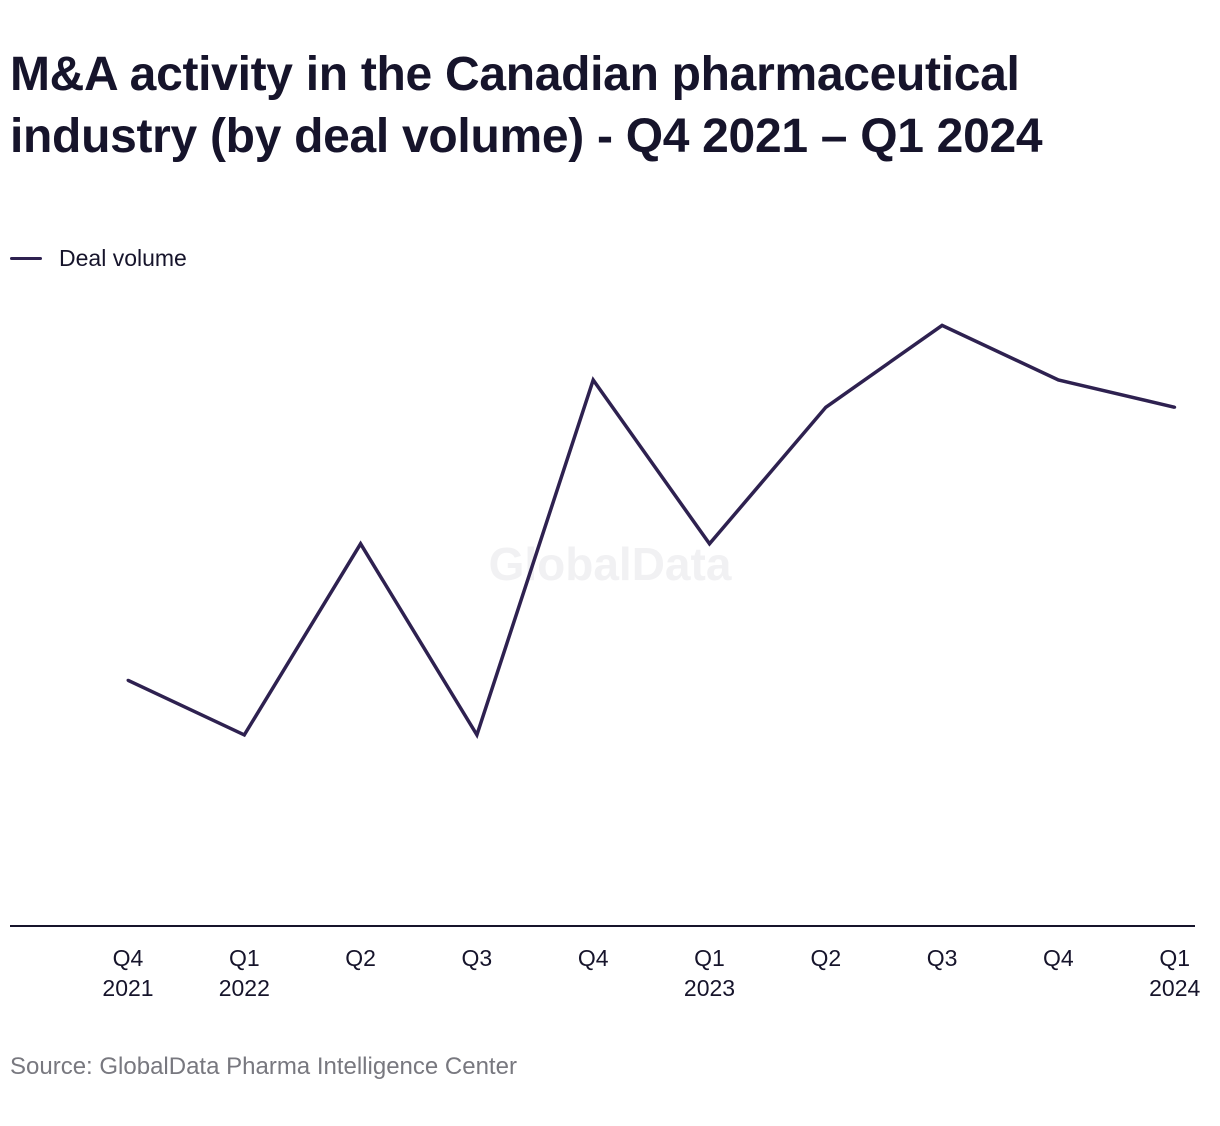  Describe the element at coordinates (123, 257) in the screenshot. I see `legend-label-deal-volume: Deal volume` at that location.